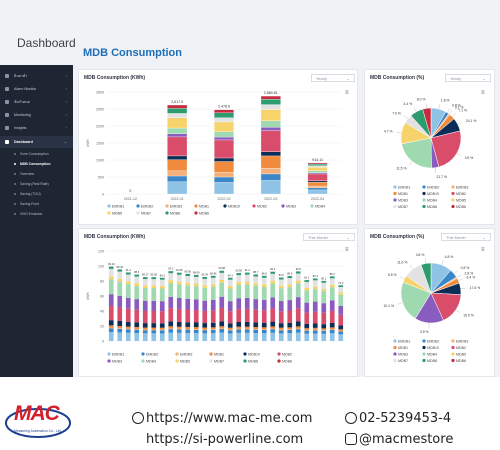  What do you see at coordinates (30, 203) in the screenshot?
I see `sidebar-sub-label: Saving Fund` at bounding box center [30, 203].